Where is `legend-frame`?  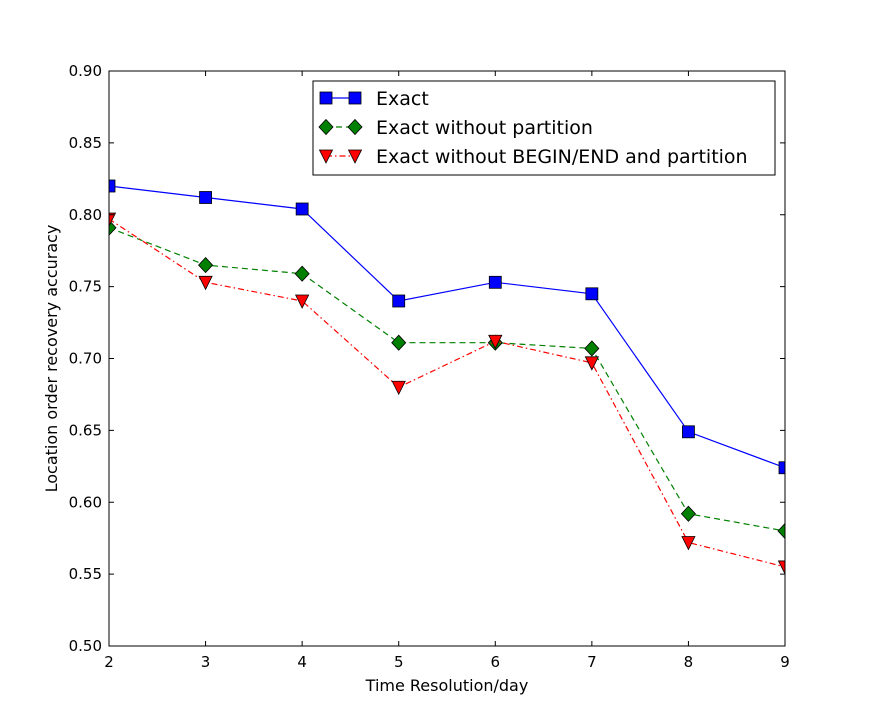
legend-frame is located at coordinates (544, 128).